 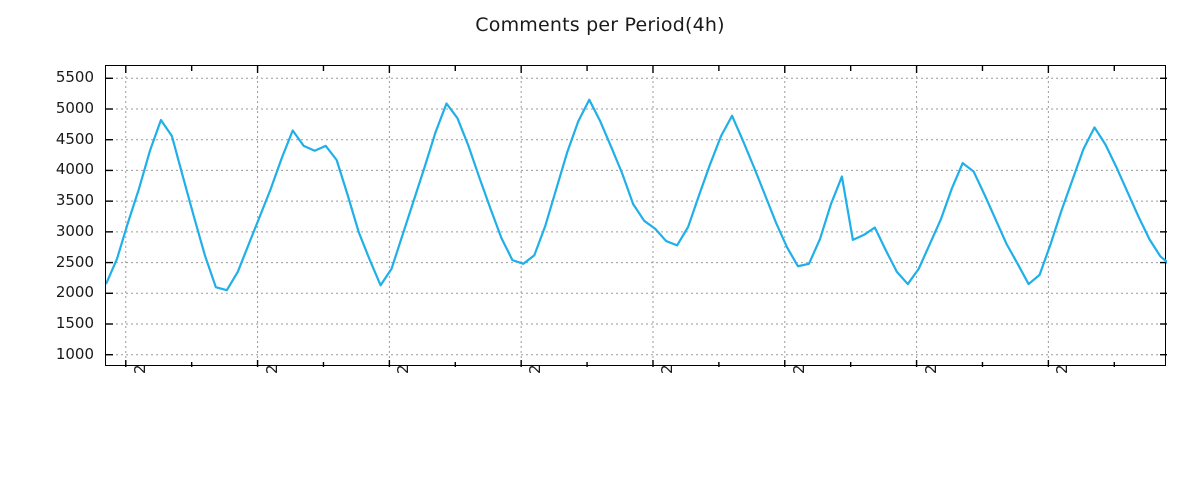 I want to click on y-tick-label: 2000, so click(x=74, y=292).